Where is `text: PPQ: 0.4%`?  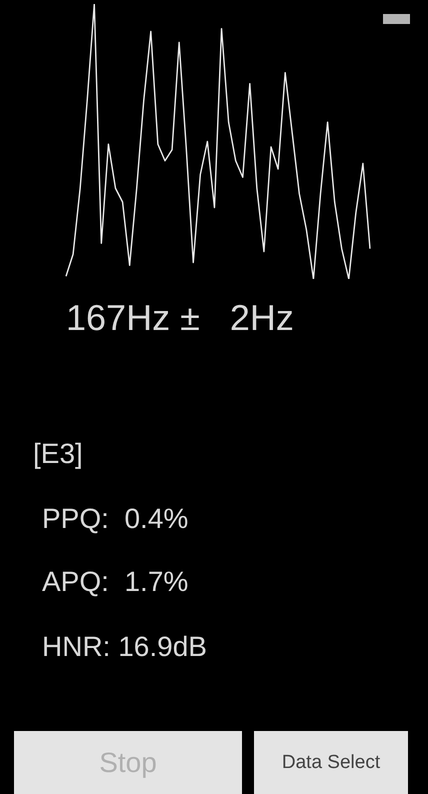 text: PPQ: 0.4% is located at coordinates (115, 518).